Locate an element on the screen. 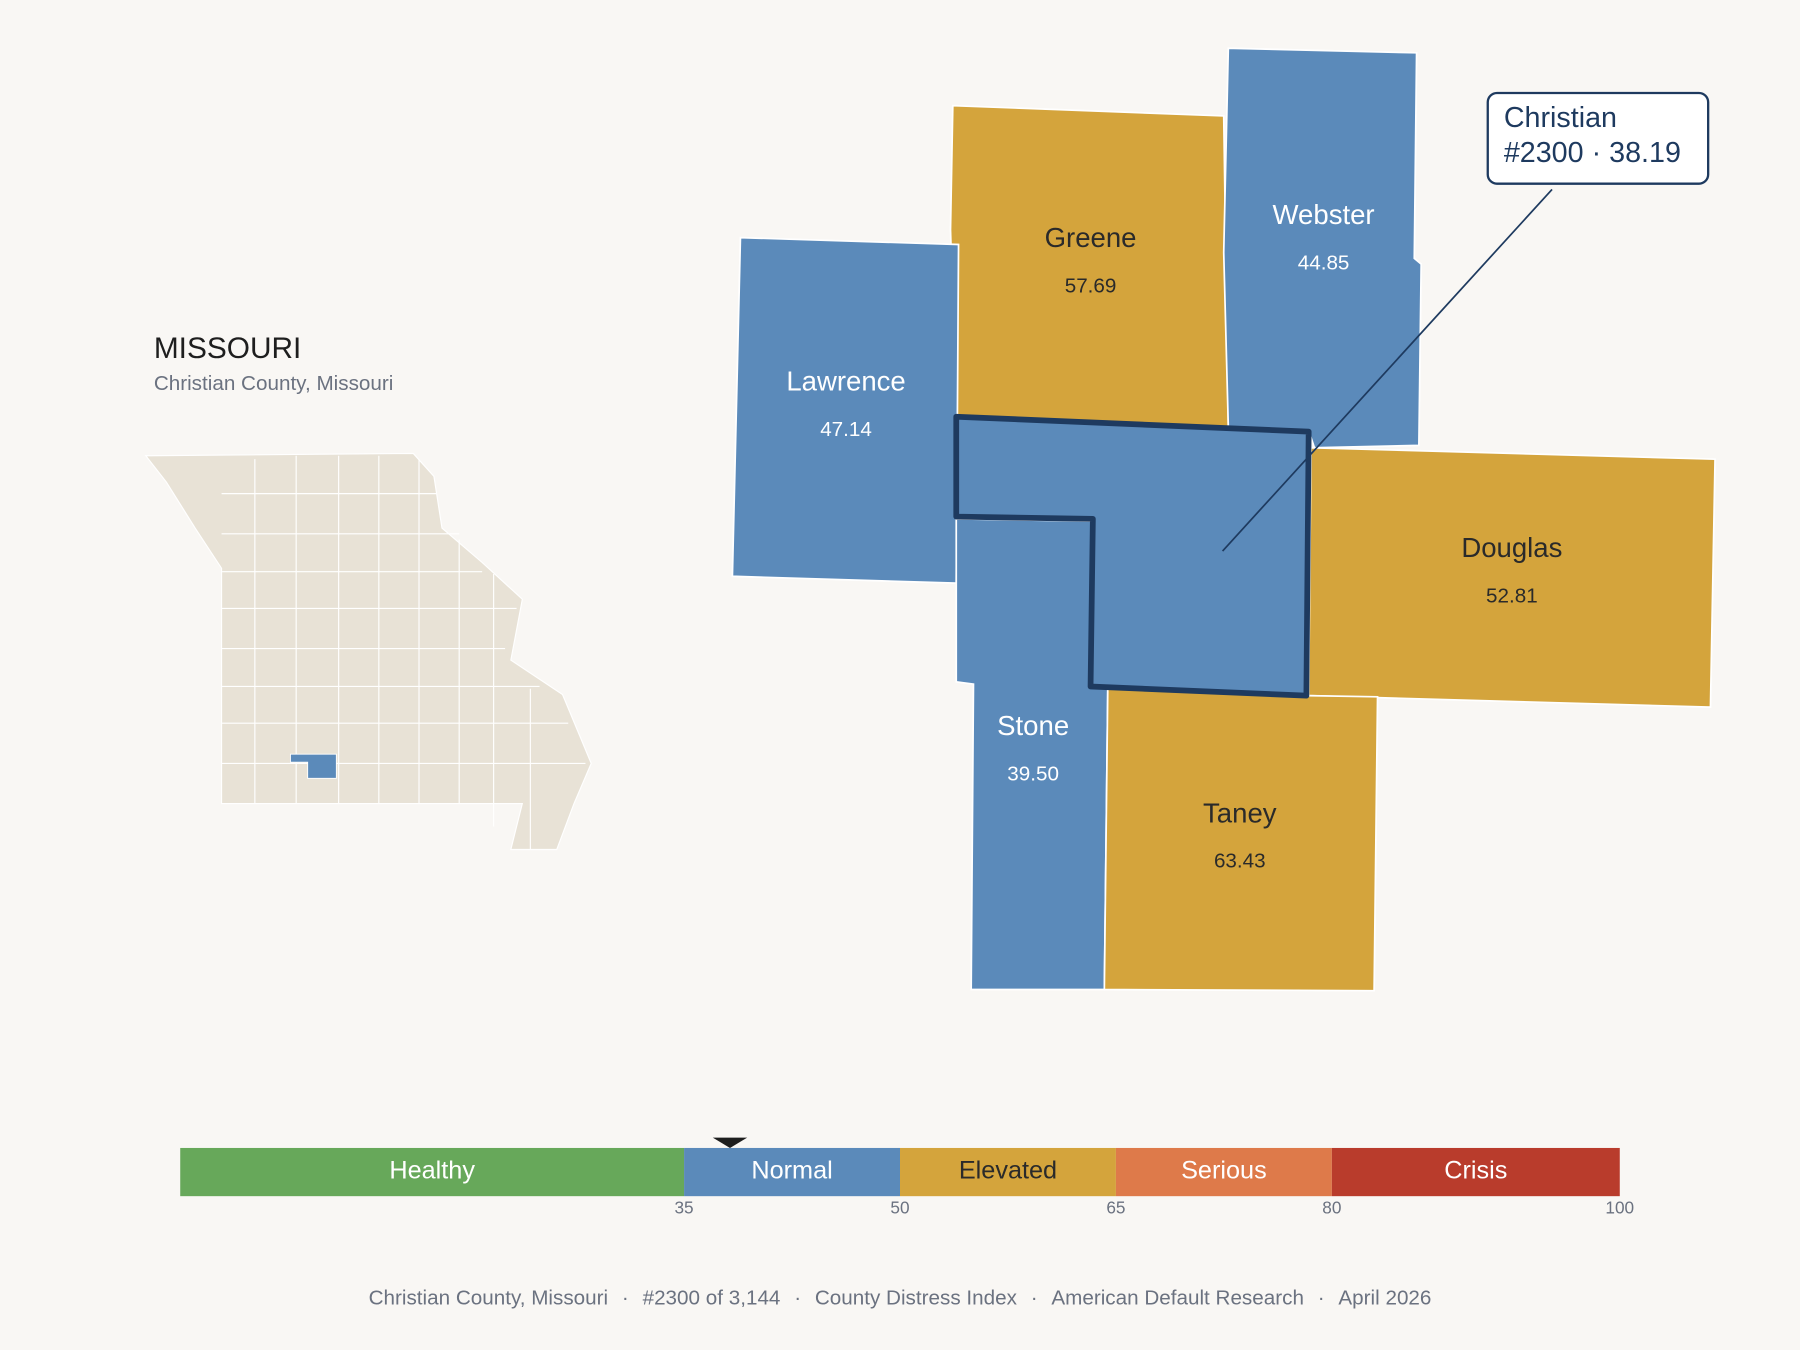 This screenshot has width=1800, height=1350. county-name: Webster is located at coordinates (1324, 214).